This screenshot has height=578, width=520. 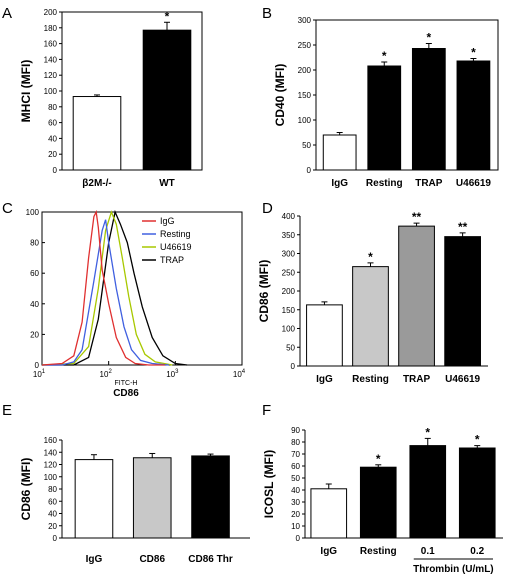 What do you see at coordinates (295, 526) in the screenshot?
I see `y-tick-label: 10` at bounding box center [295, 526].